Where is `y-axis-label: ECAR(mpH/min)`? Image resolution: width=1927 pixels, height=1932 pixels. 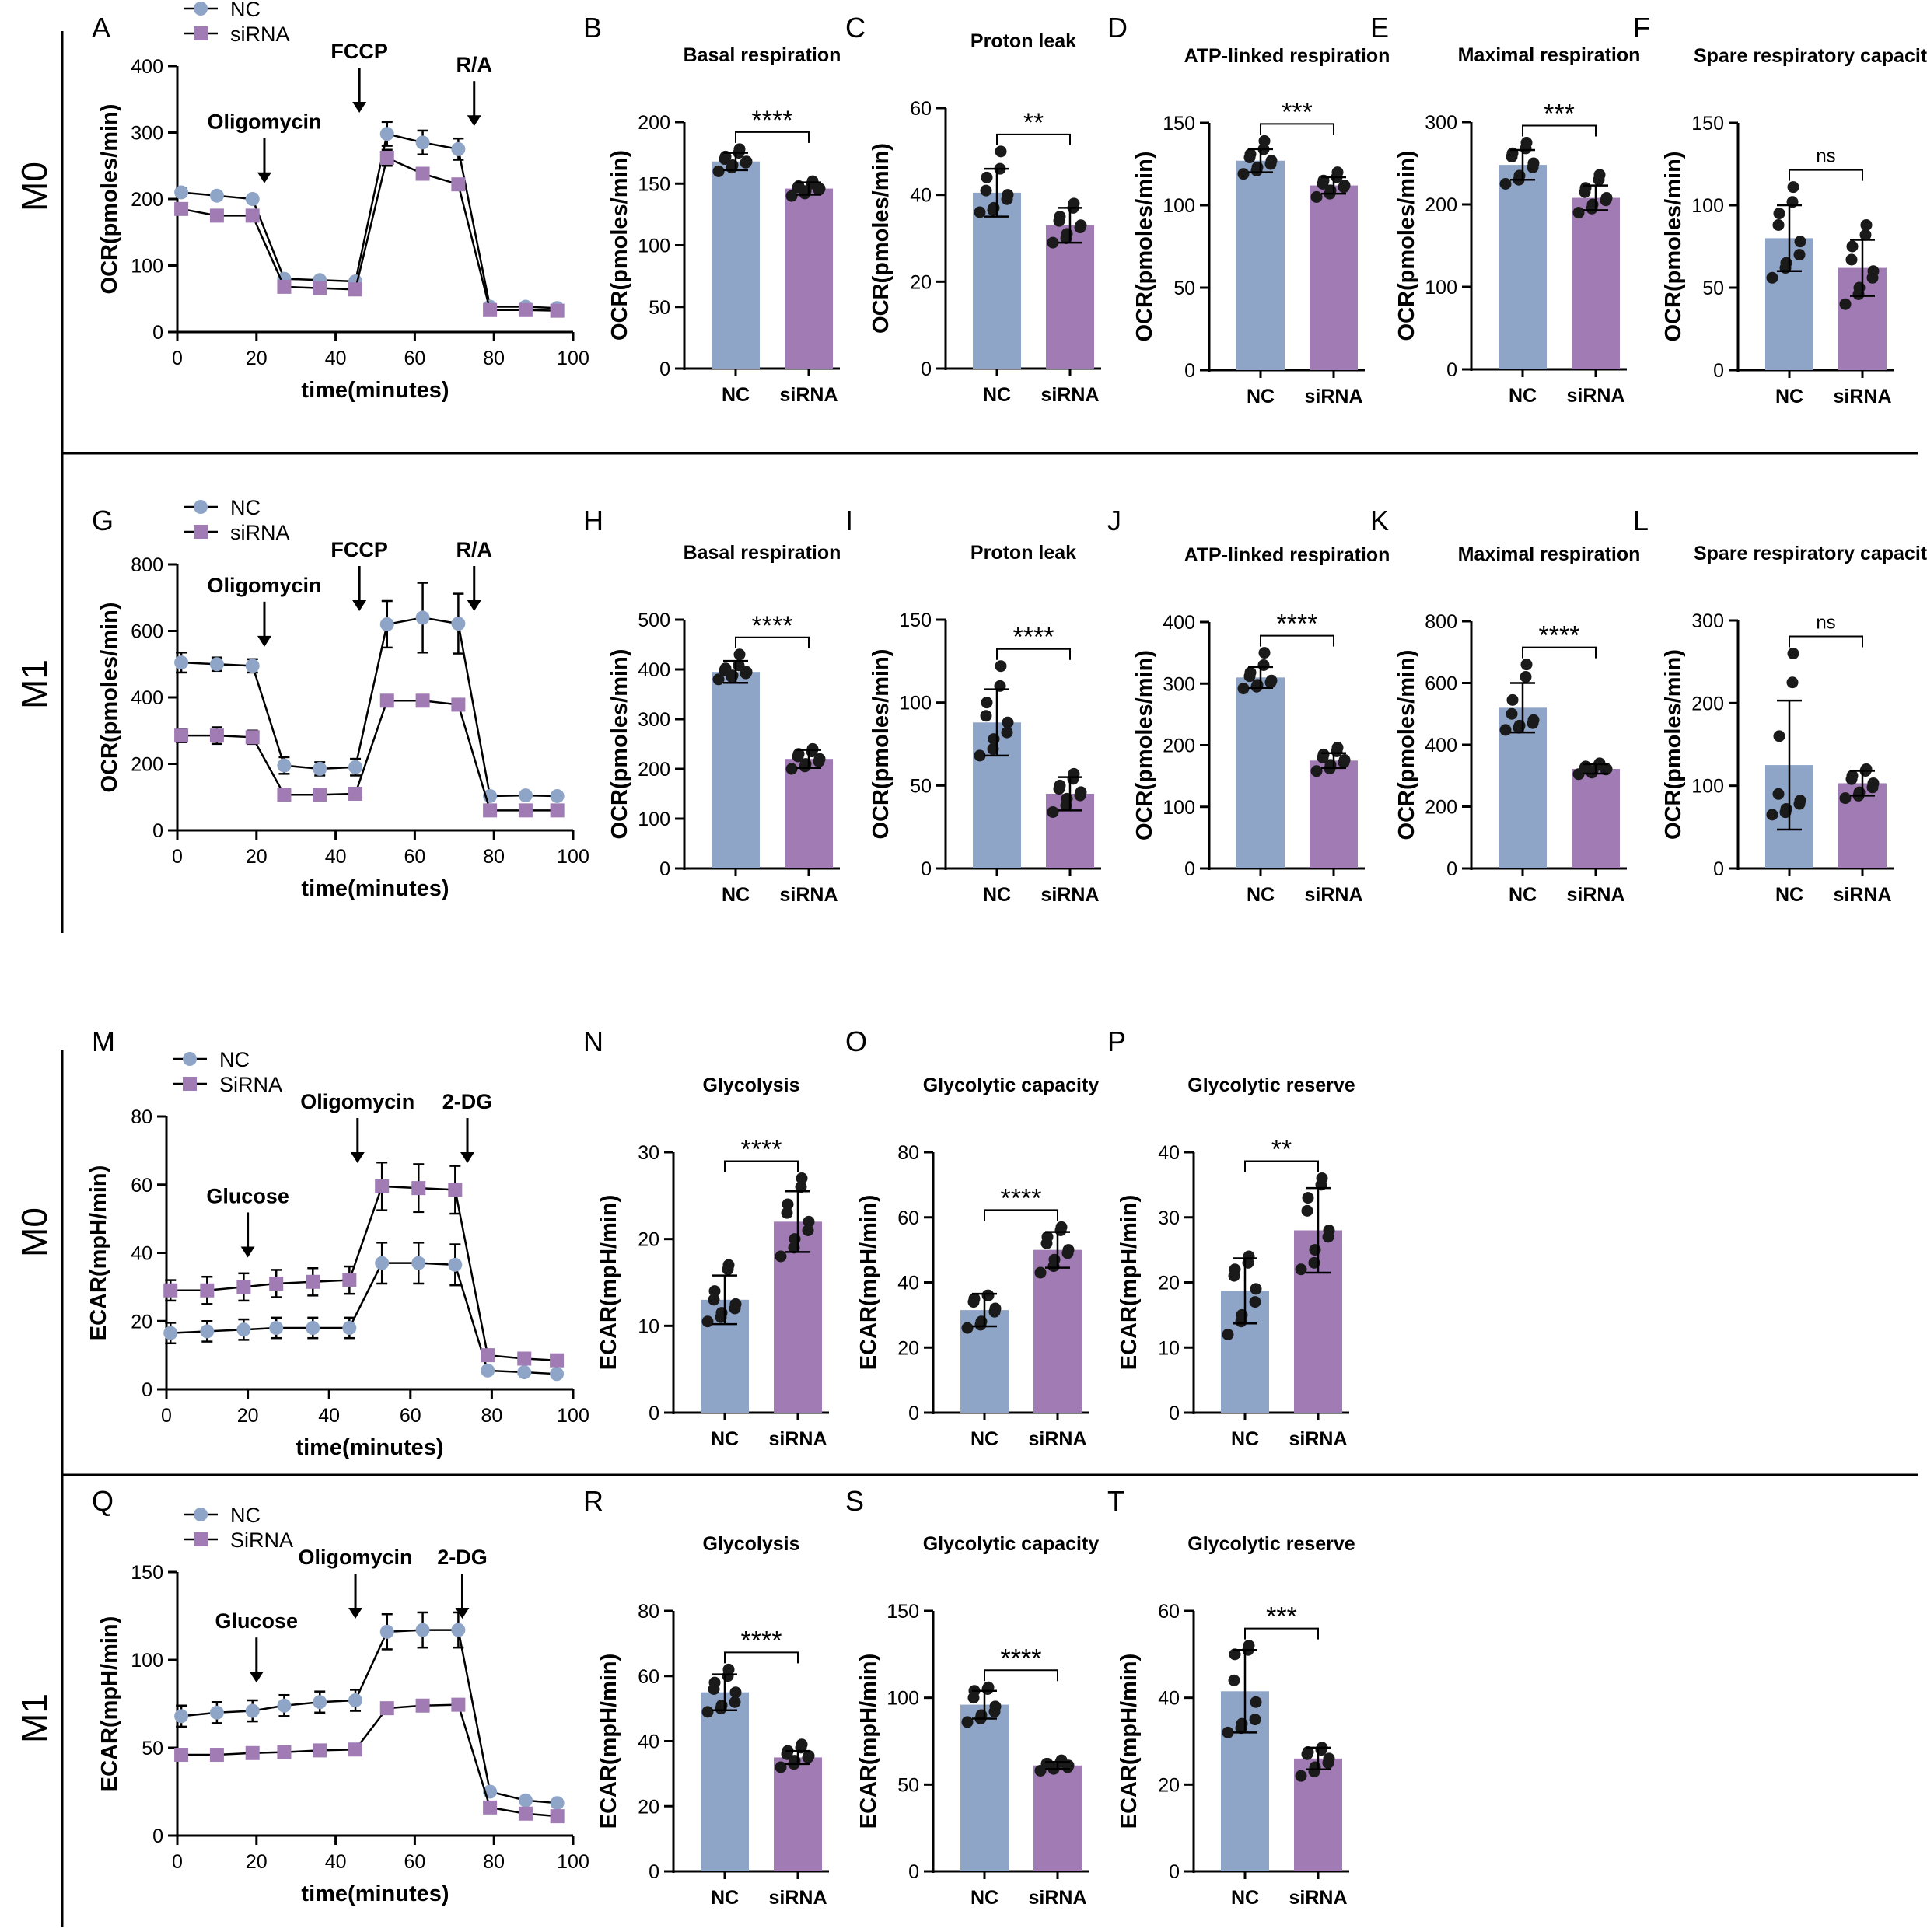
y-axis-label: ECAR(mpH/min) is located at coordinates (1129, 1283).